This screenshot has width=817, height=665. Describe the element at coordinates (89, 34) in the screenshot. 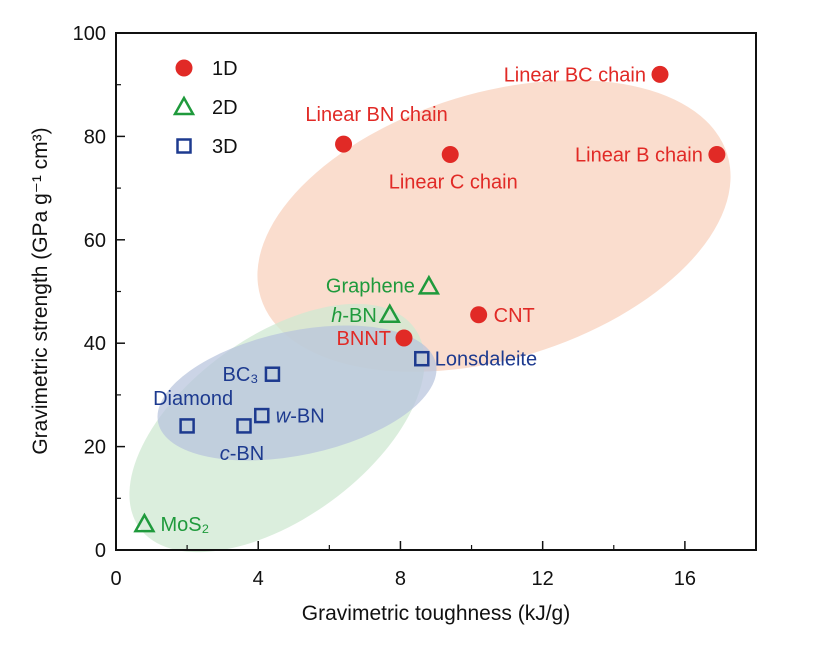

I see `y-tick-label: 100` at that location.